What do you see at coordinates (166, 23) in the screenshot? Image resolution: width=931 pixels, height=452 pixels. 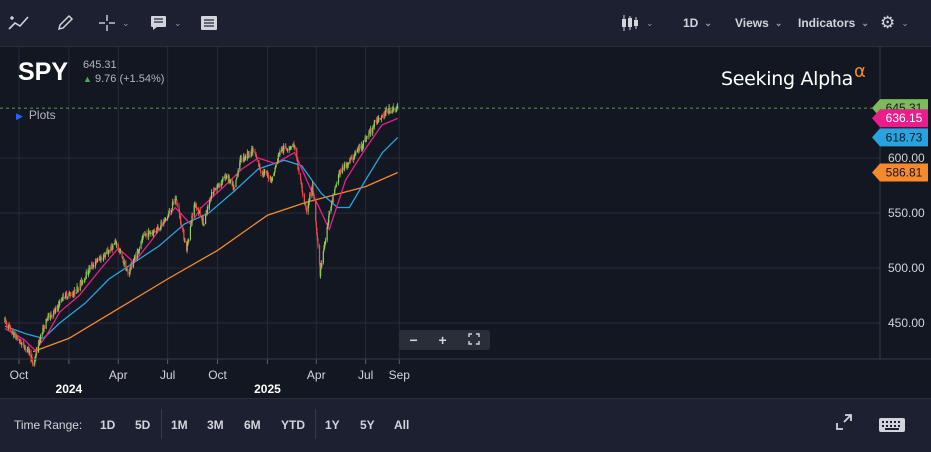 I see `annotation-tool-button: ⌄` at bounding box center [166, 23].